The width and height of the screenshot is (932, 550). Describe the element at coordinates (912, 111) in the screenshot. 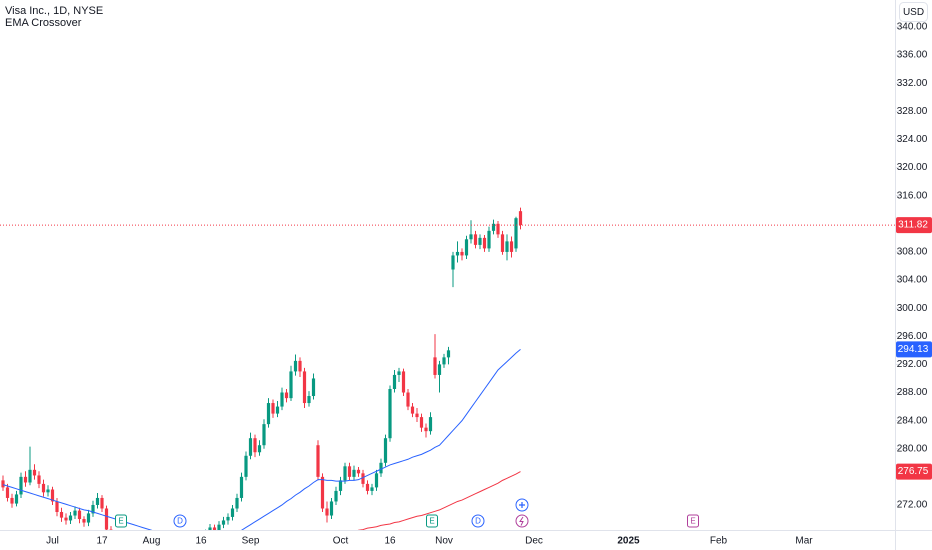

I see `y-tick-label: 328.00` at that location.